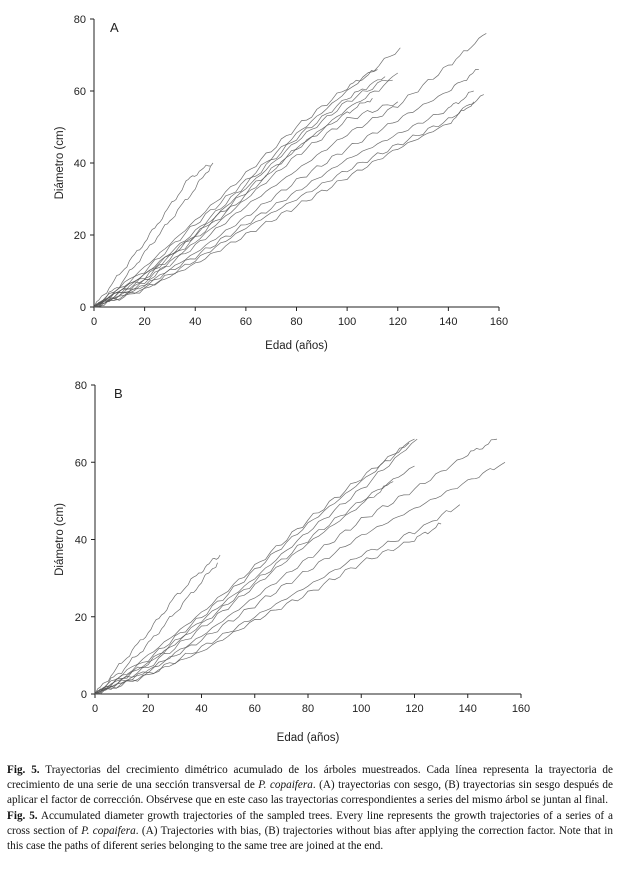 The image size is (623, 879). Describe the element at coordinates (95, 709) in the screenshot. I see `panel-b-x-tick-label: 0` at that location.